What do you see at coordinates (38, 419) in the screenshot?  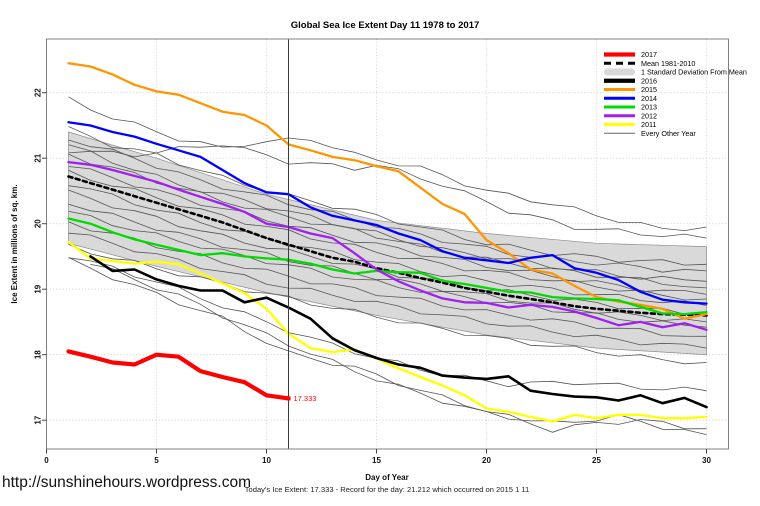 I see `y-tick-label: 17` at bounding box center [38, 419].